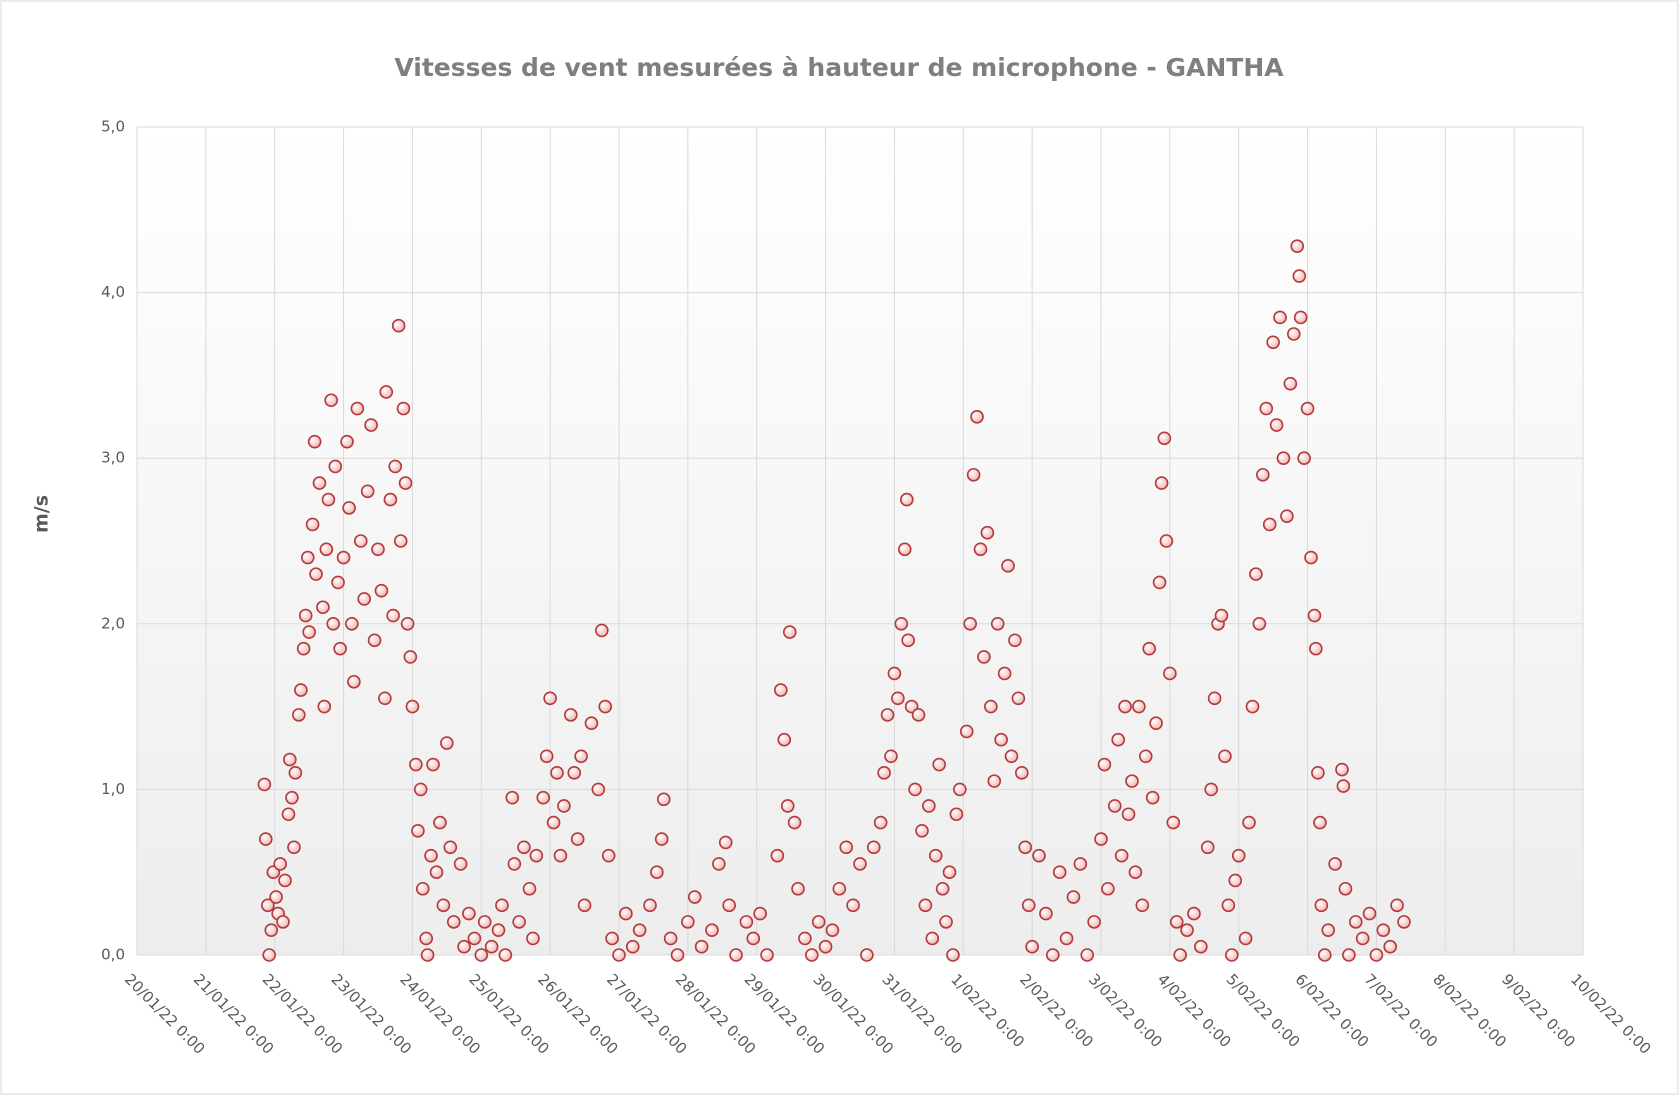 The width and height of the screenshot is (1680, 1096). I want to click on y-tick-label: 3,0, so click(113, 458).